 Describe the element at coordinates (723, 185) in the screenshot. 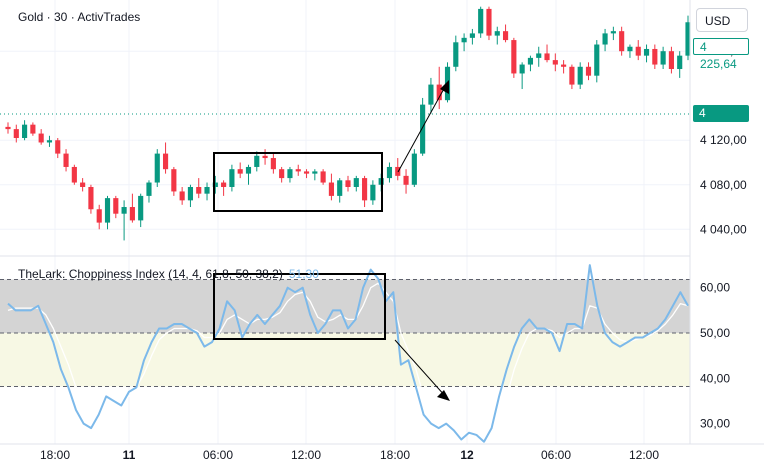

I see `price-tick-label: 4 080,00` at that location.